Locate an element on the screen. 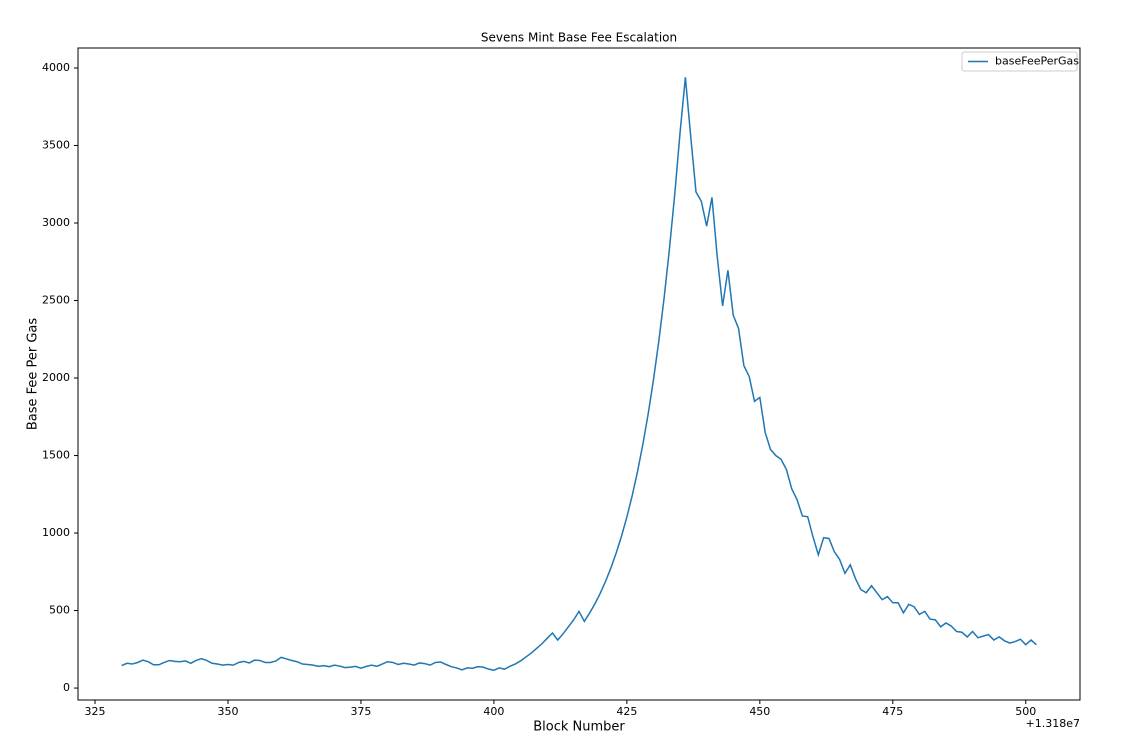 This screenshot has width=1126, height=751. x-tick-label: 400 is located at coordinates (493, 711).